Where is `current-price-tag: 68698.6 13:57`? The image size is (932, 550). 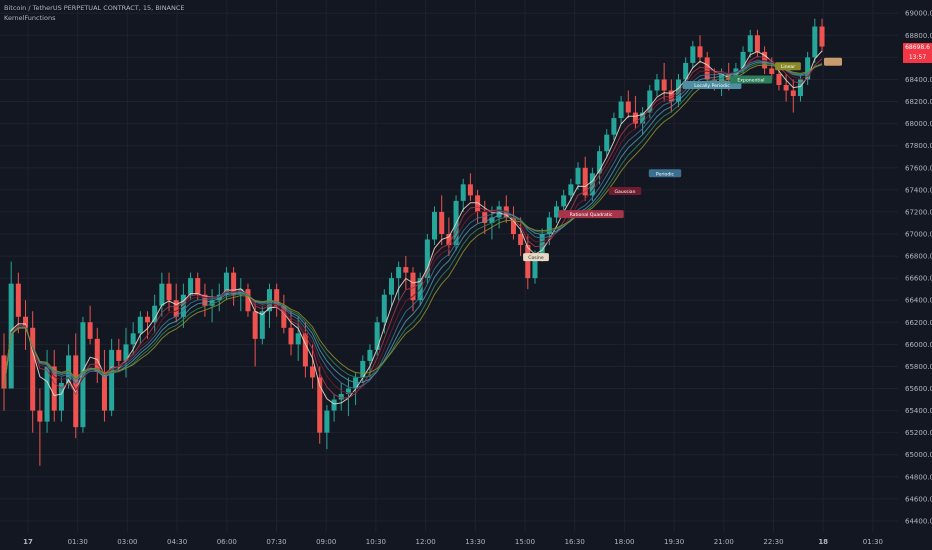
current-price-tag: 68698.6 13:57 is located at coordinates (917, 52).